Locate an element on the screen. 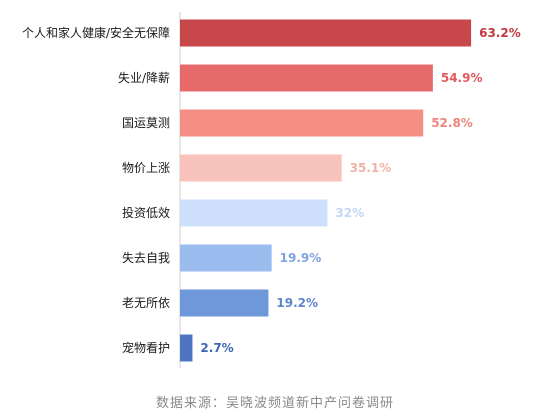 The width and height of the screenshot is (550, 416). category-label: 物价上涨 is located at coordinates (146, 167).